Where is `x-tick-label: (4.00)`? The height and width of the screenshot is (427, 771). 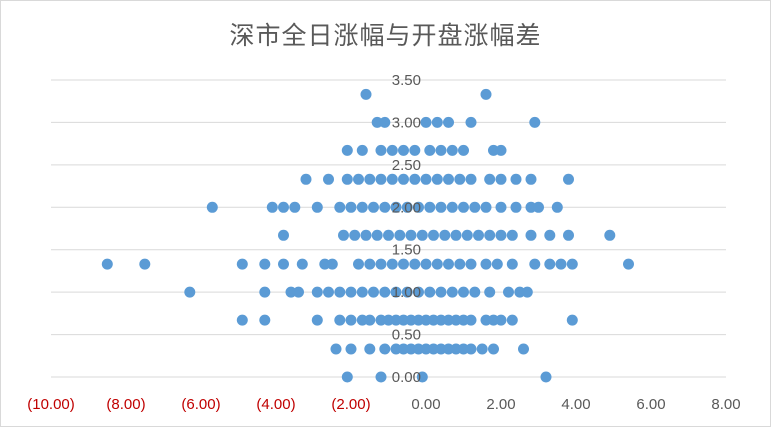 x-tick-label: (4.00) is located at coordinates (275, 404).